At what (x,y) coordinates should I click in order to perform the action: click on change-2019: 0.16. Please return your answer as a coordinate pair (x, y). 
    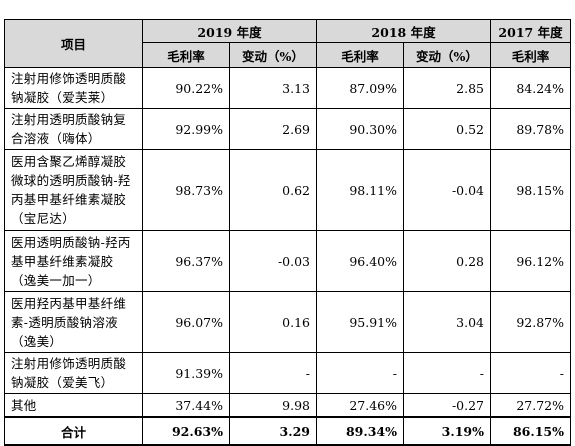
    Looking at the image, I should click on (273, 322).